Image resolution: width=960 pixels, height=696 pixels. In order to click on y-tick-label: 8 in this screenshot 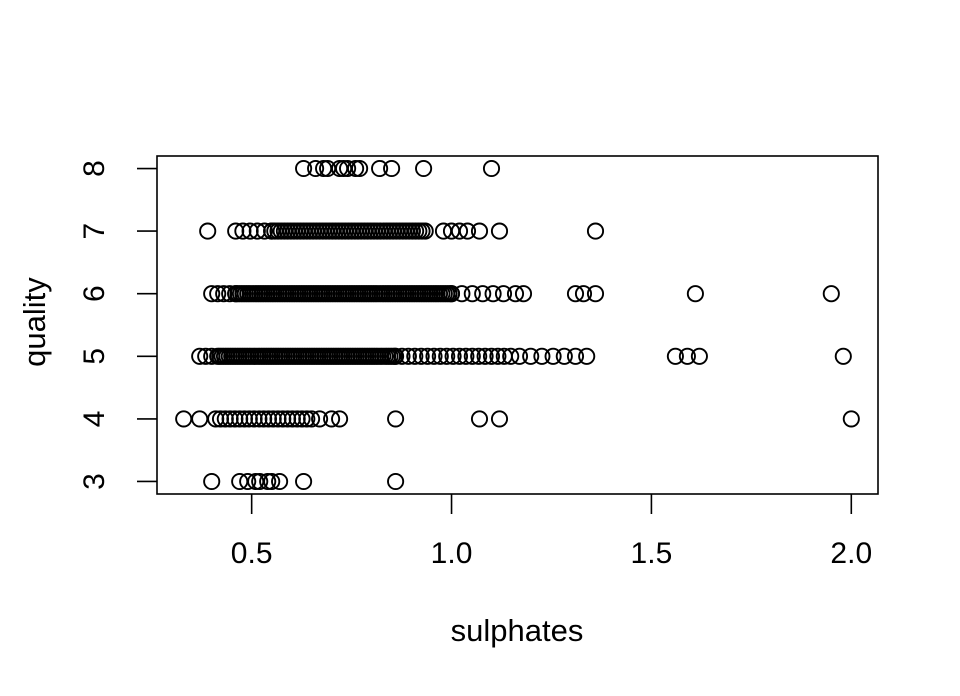, I will do `click(94, 168)`.